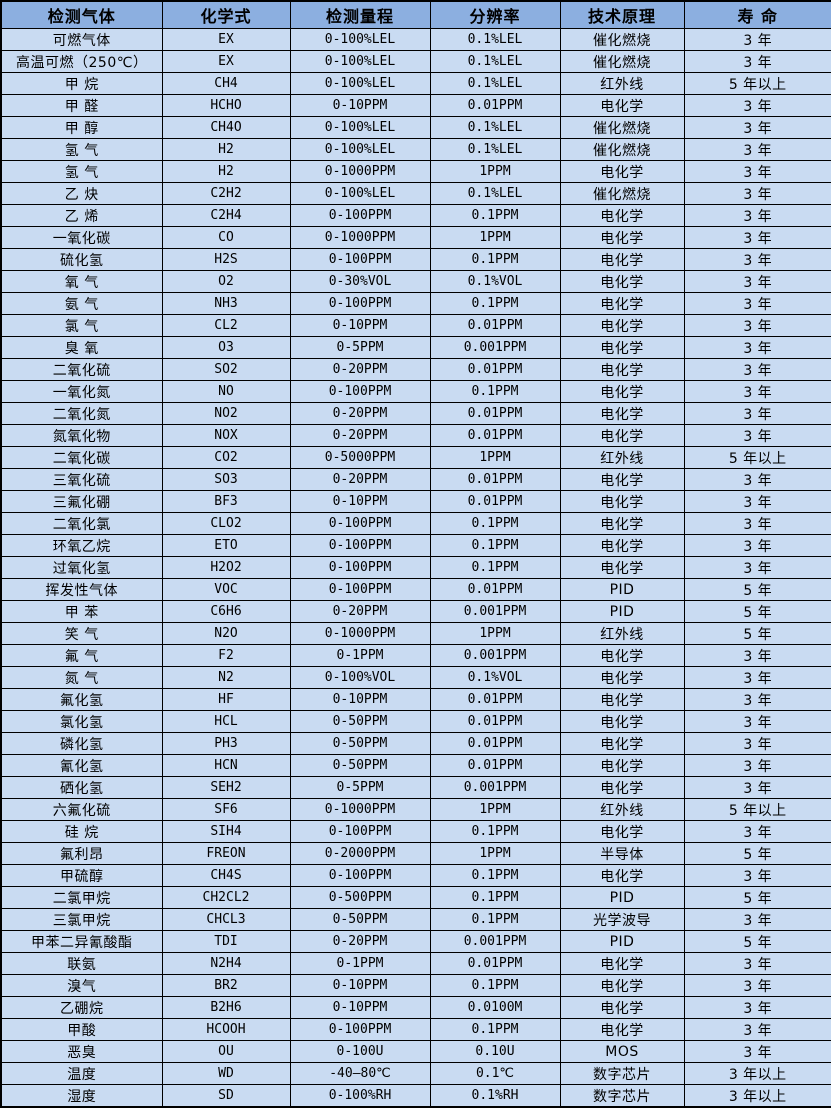  Describe the element at coordinates (415, 611) in the screenshot. I see `table-row: 甲 苯 C6H6 0-20PPM 0.001PPM PID 5 年` at that location.